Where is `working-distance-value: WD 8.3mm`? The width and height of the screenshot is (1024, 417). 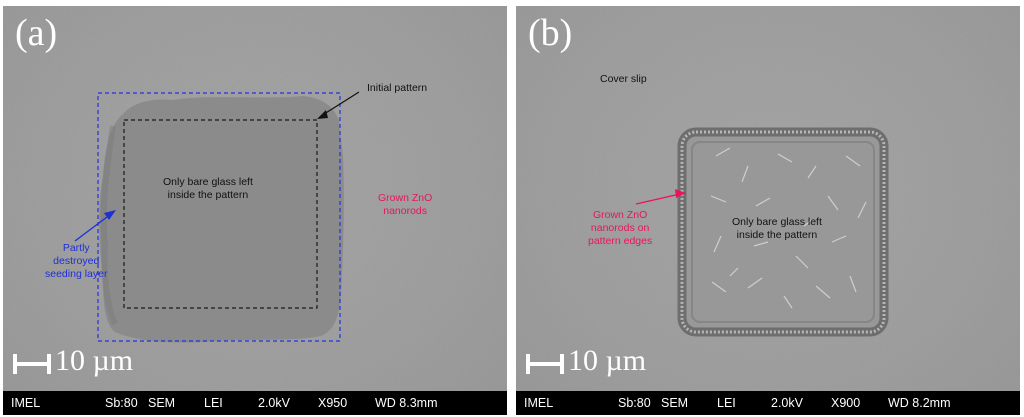
working-distance-value: WD 8.3mm is located at coordinates (406, 403).